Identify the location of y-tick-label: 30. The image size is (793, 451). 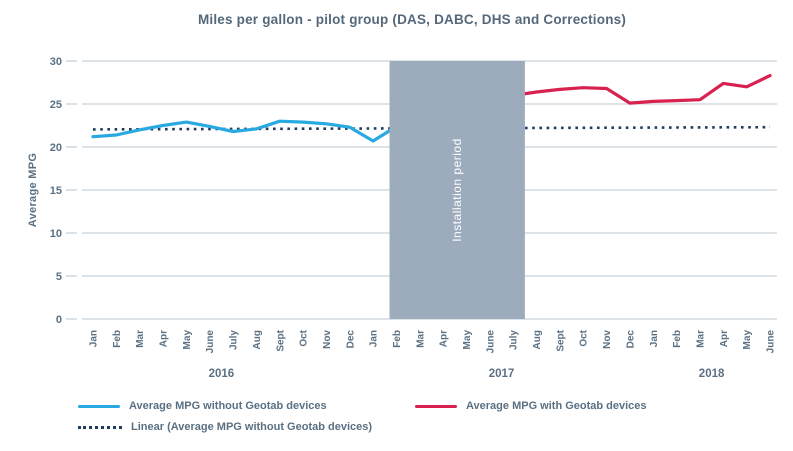
(56, 62).